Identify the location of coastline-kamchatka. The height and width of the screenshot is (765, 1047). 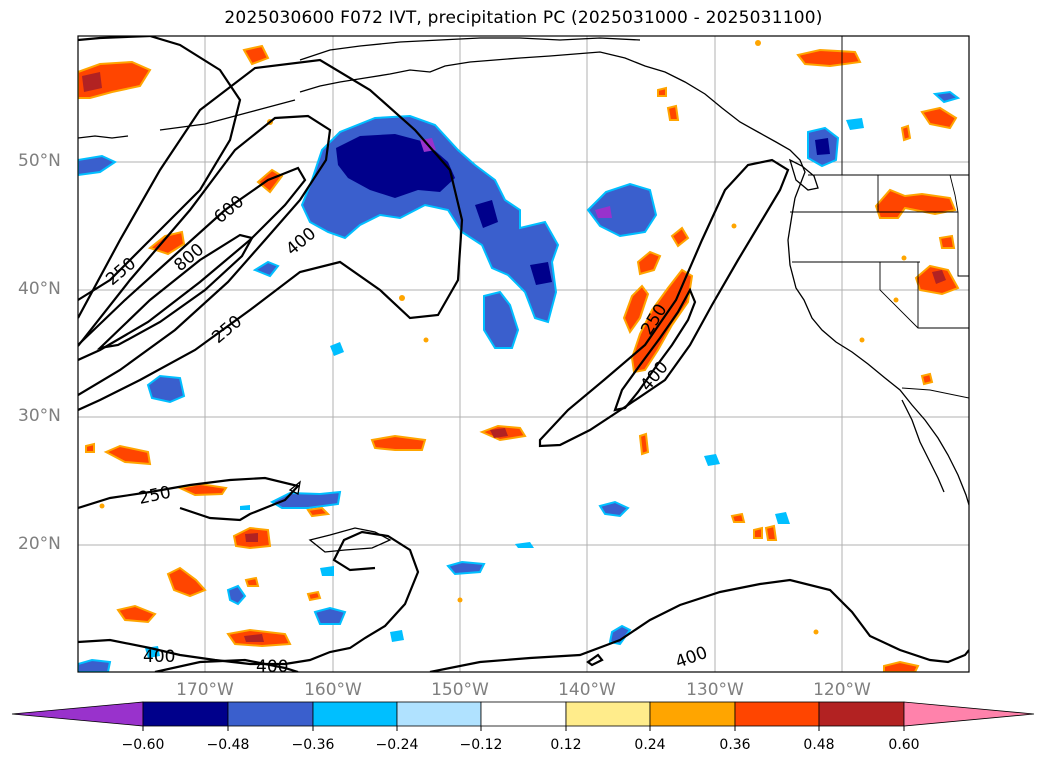
(103, 137).